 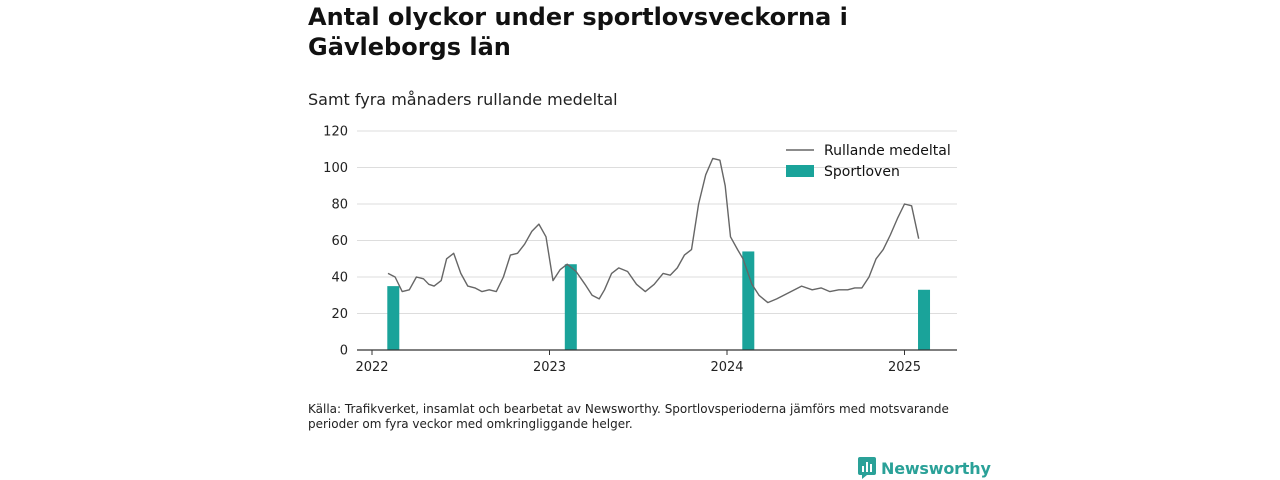 I want to click on legend-label-rullande: Rullande medeltal, so click(x=887, y=151).